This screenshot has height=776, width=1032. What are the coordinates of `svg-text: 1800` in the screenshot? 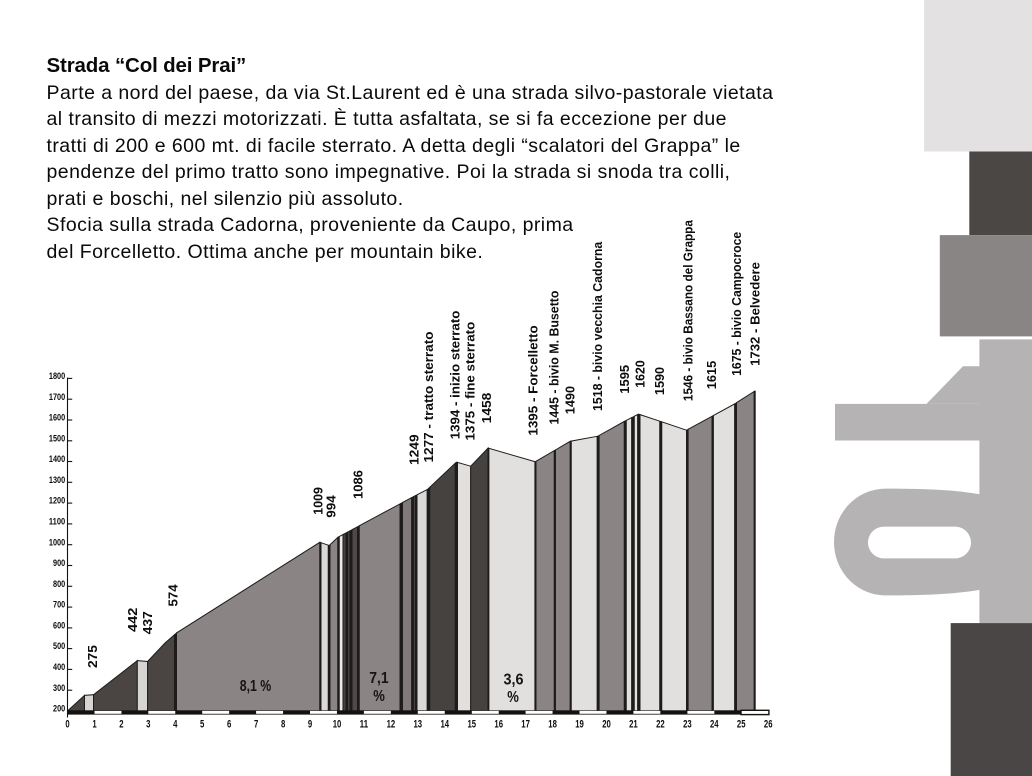 It's located at (57, 376).